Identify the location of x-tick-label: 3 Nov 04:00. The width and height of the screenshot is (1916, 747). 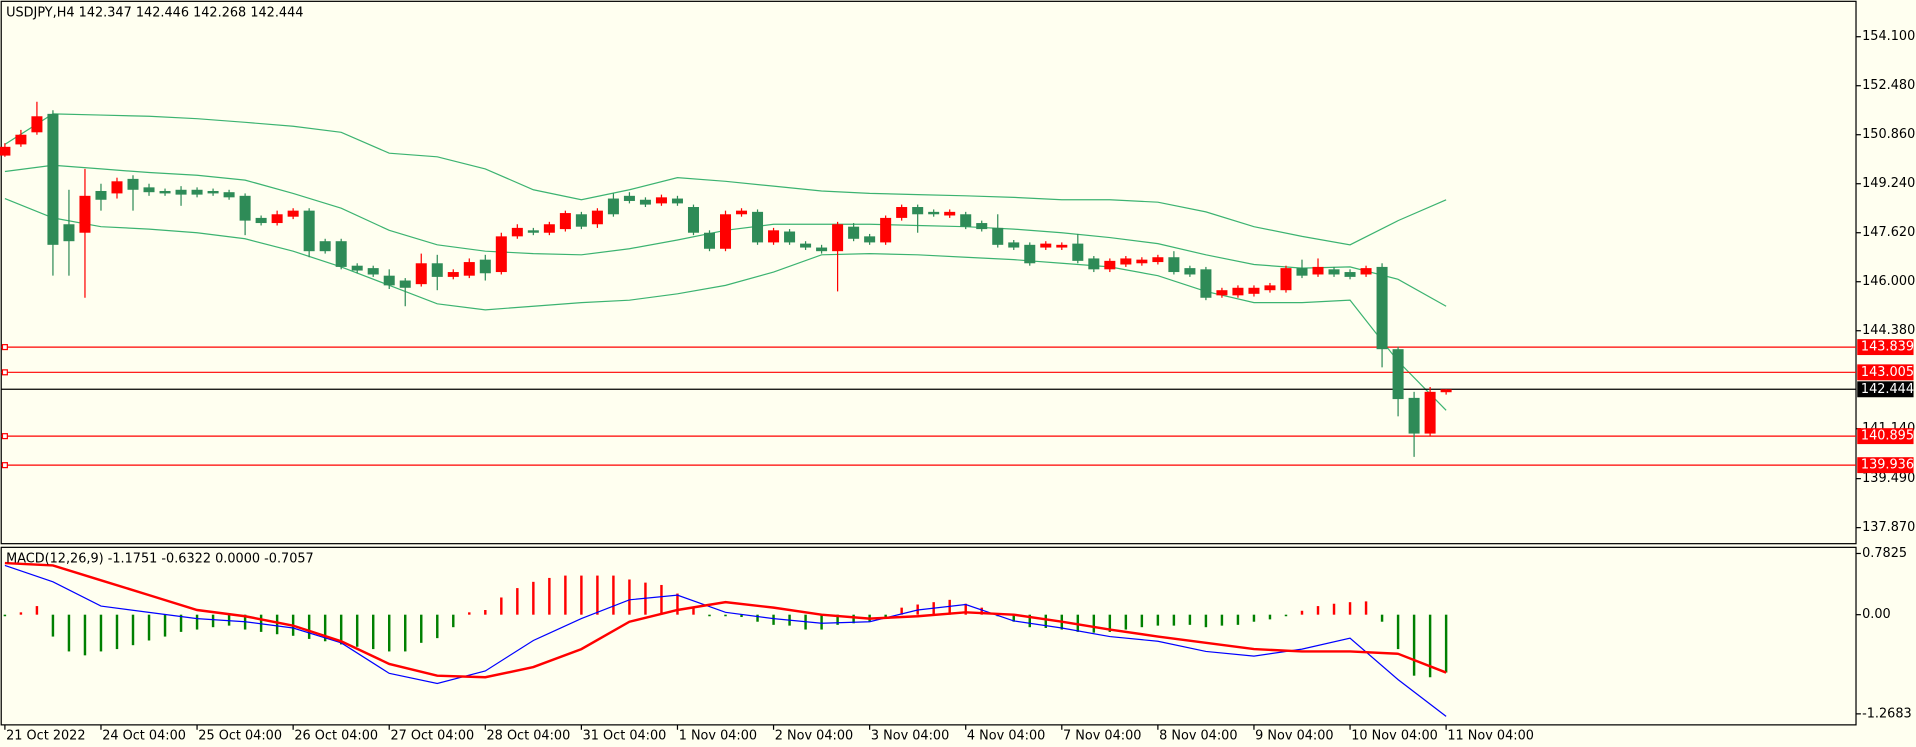
(910, 735).